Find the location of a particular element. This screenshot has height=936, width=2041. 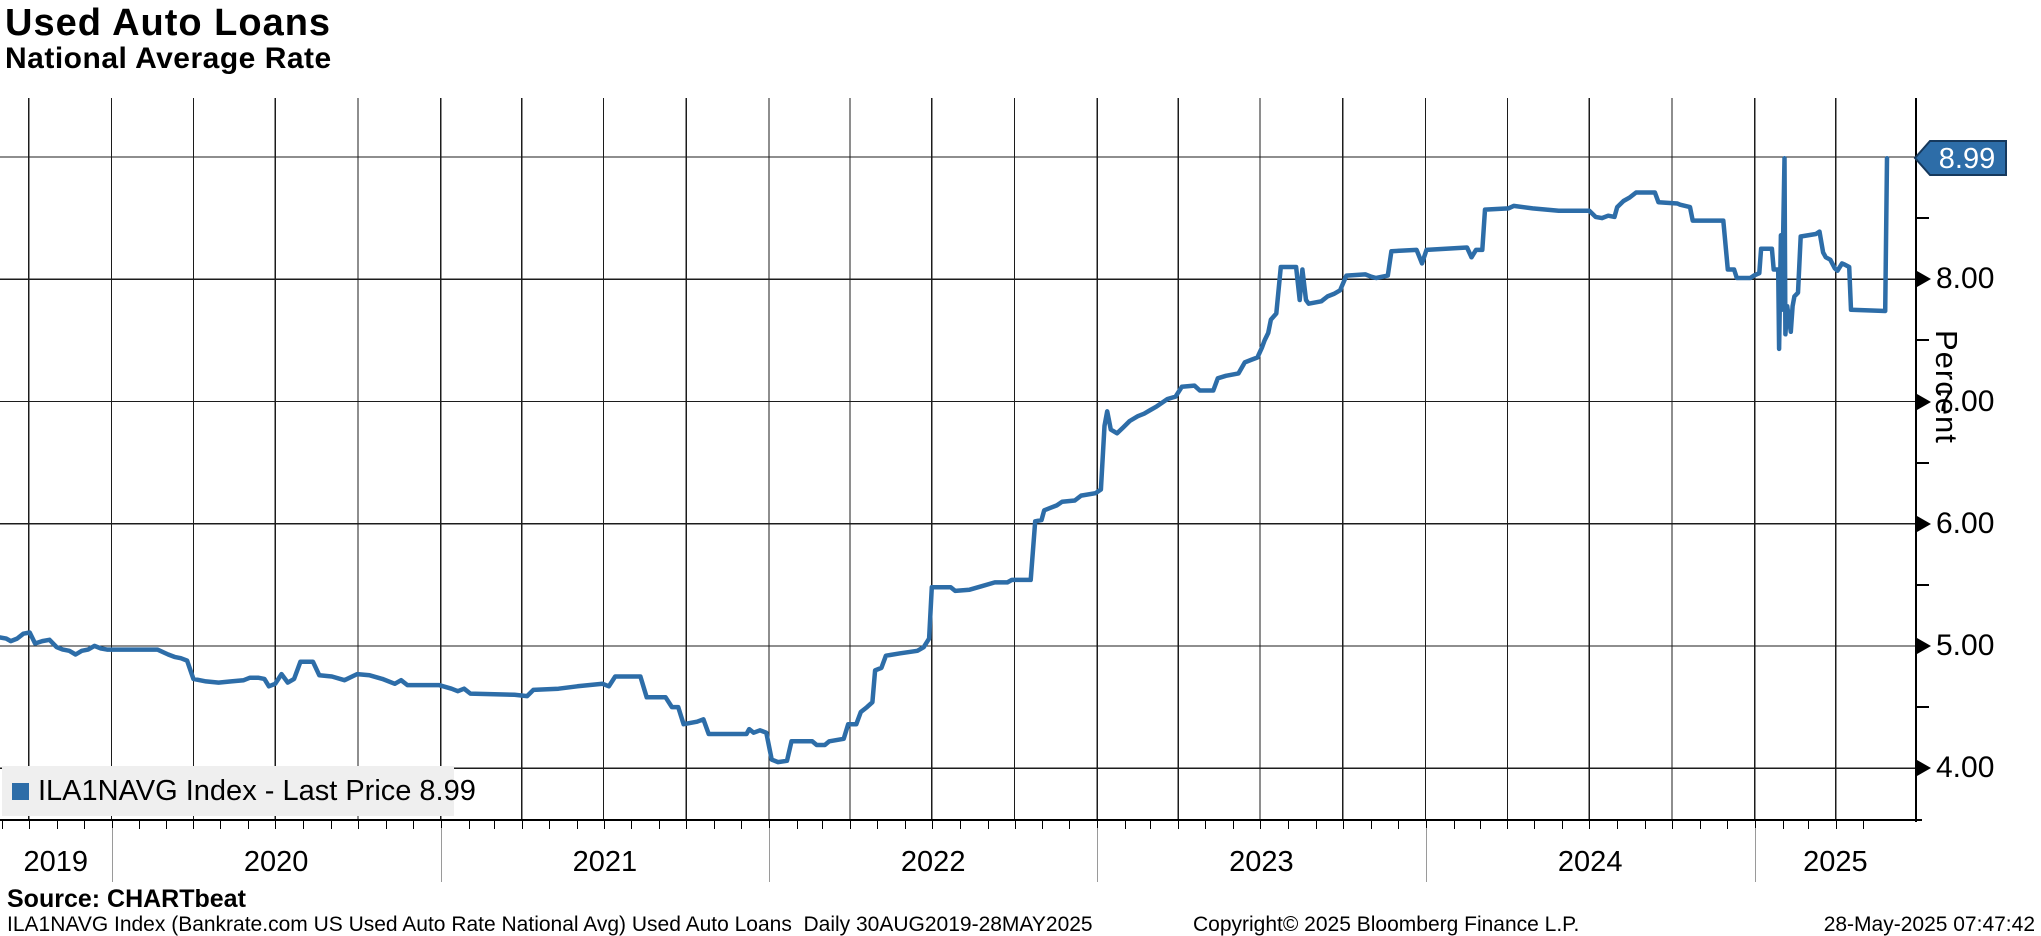

x-axis-year-label: 2020 is located at coordinates (276, 862).